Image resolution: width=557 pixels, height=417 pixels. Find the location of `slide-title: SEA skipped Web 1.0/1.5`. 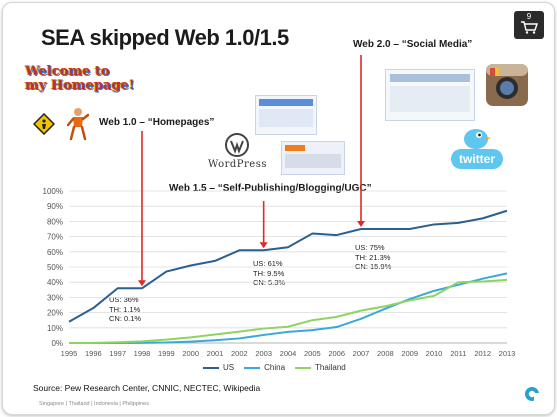

slide-title: SEA skipped Web 1.0/1.5 is located at coordinates (165, 37).